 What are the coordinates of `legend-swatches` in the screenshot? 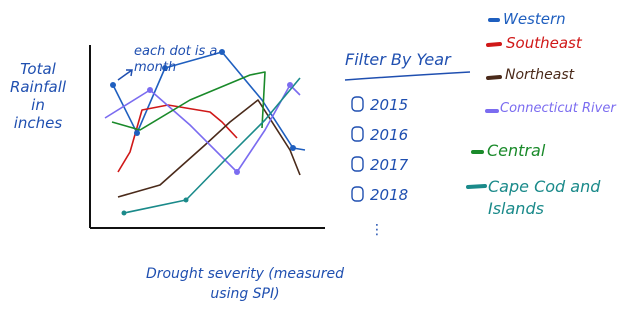 It's located at (484, 103).